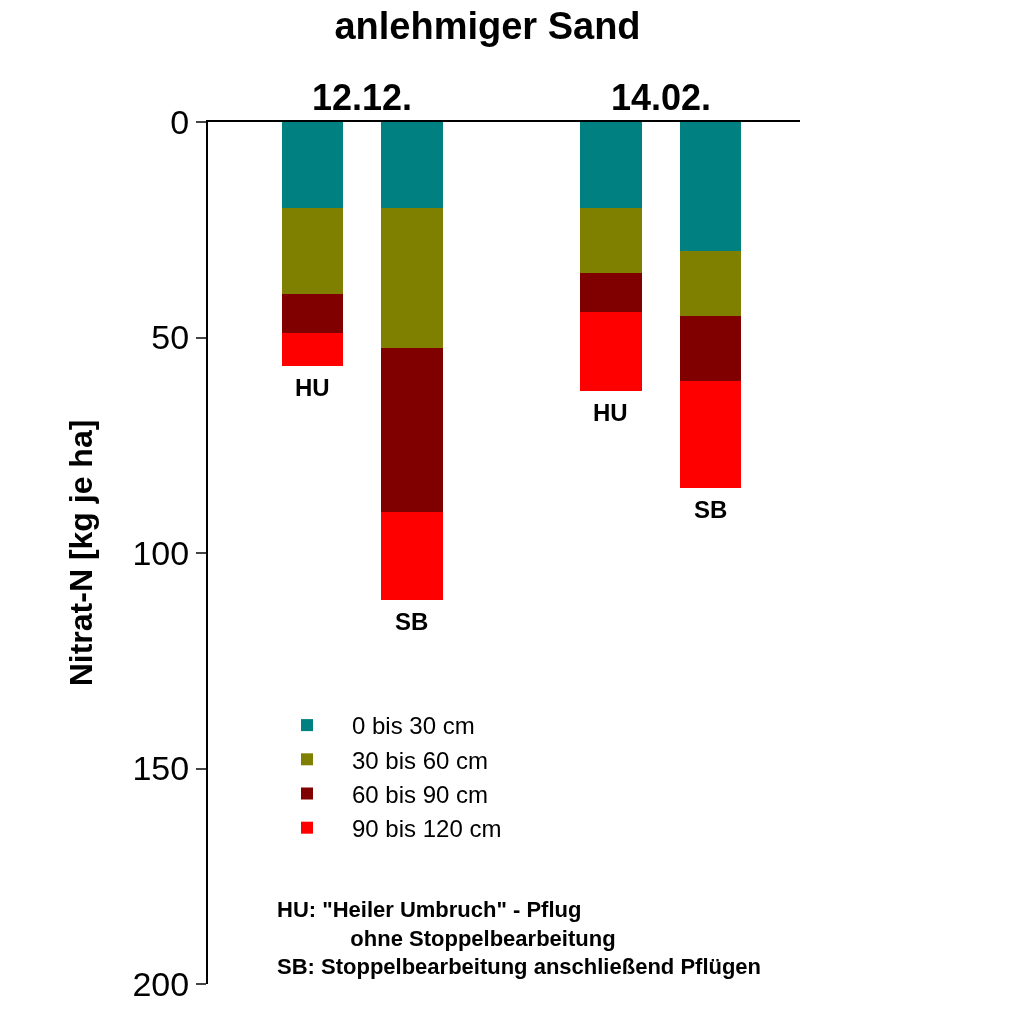  What do you see at coordinates (180, 121) in the screenshot?
I see `y-tick-label: 0` at bounding box center [180, 121].